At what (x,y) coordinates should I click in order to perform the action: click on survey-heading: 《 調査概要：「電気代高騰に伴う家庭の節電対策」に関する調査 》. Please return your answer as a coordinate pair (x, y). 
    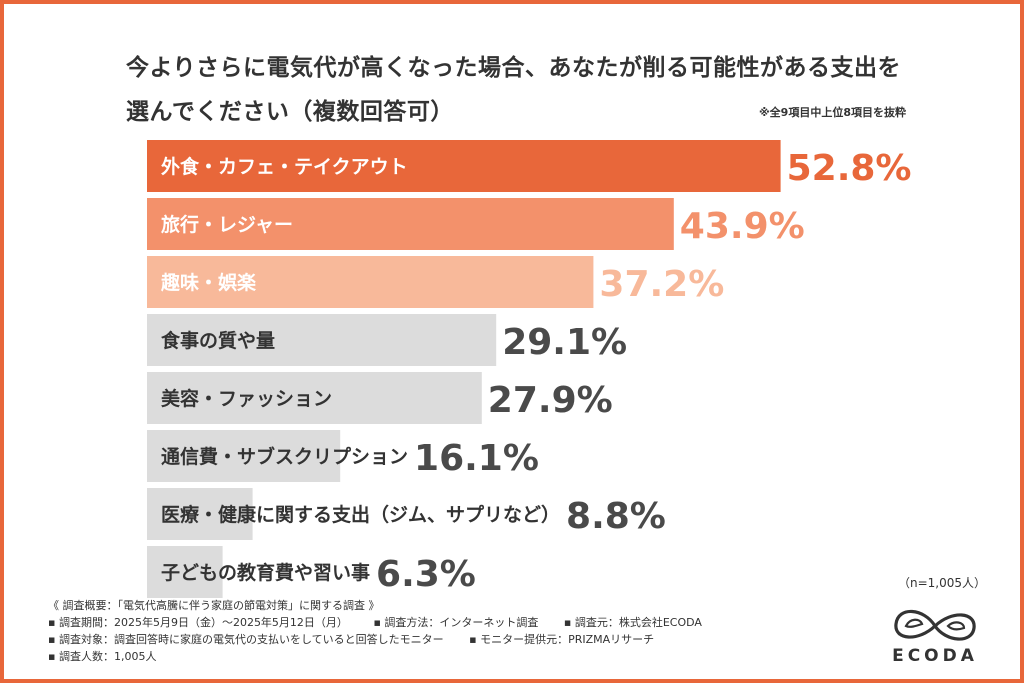
    Looking at the image, I should click on (214, 605).